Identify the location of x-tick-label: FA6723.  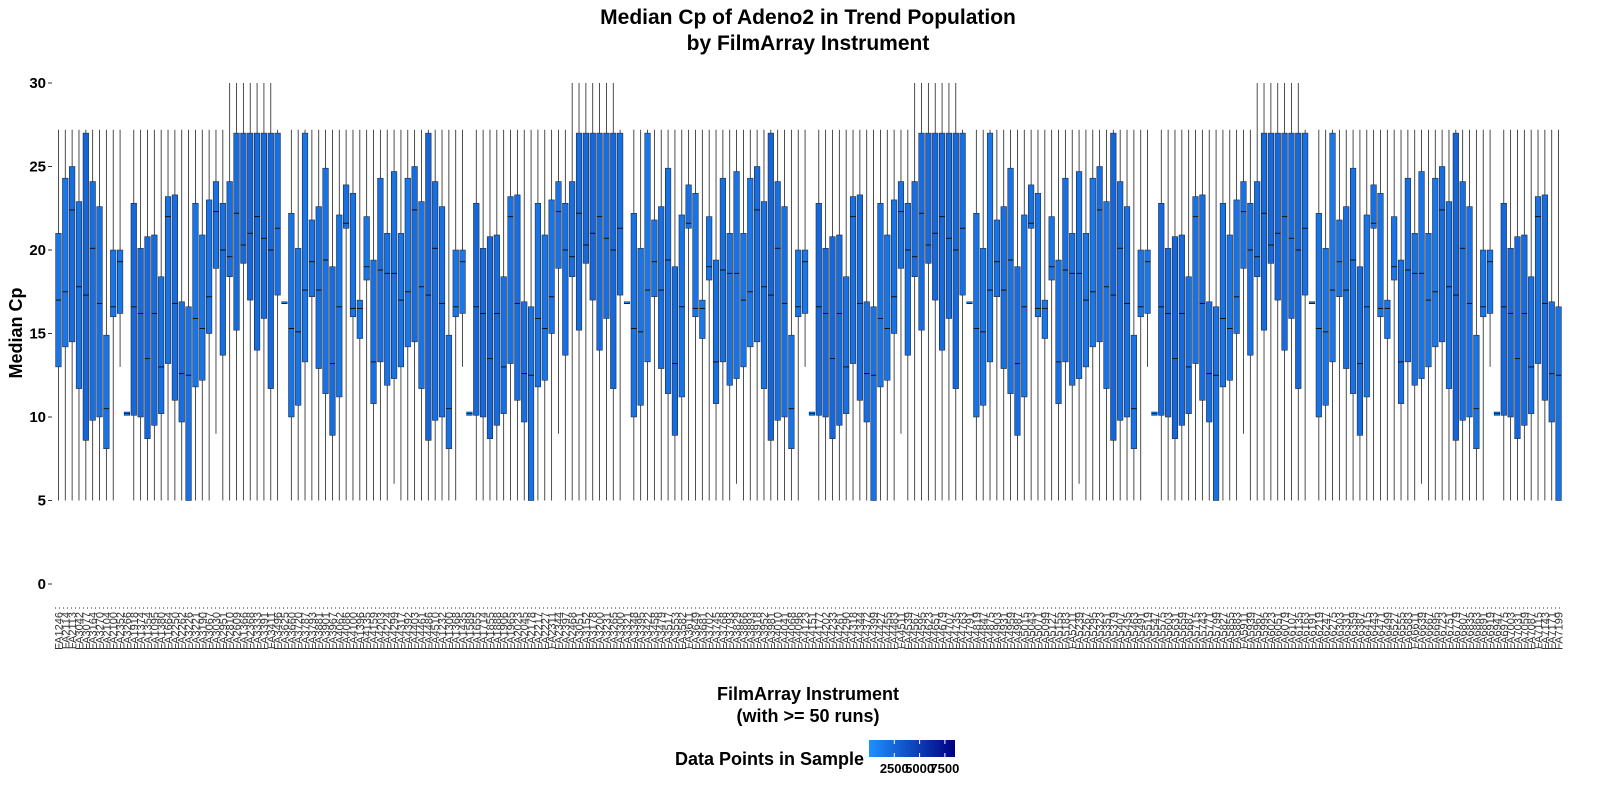
(1443, 631).